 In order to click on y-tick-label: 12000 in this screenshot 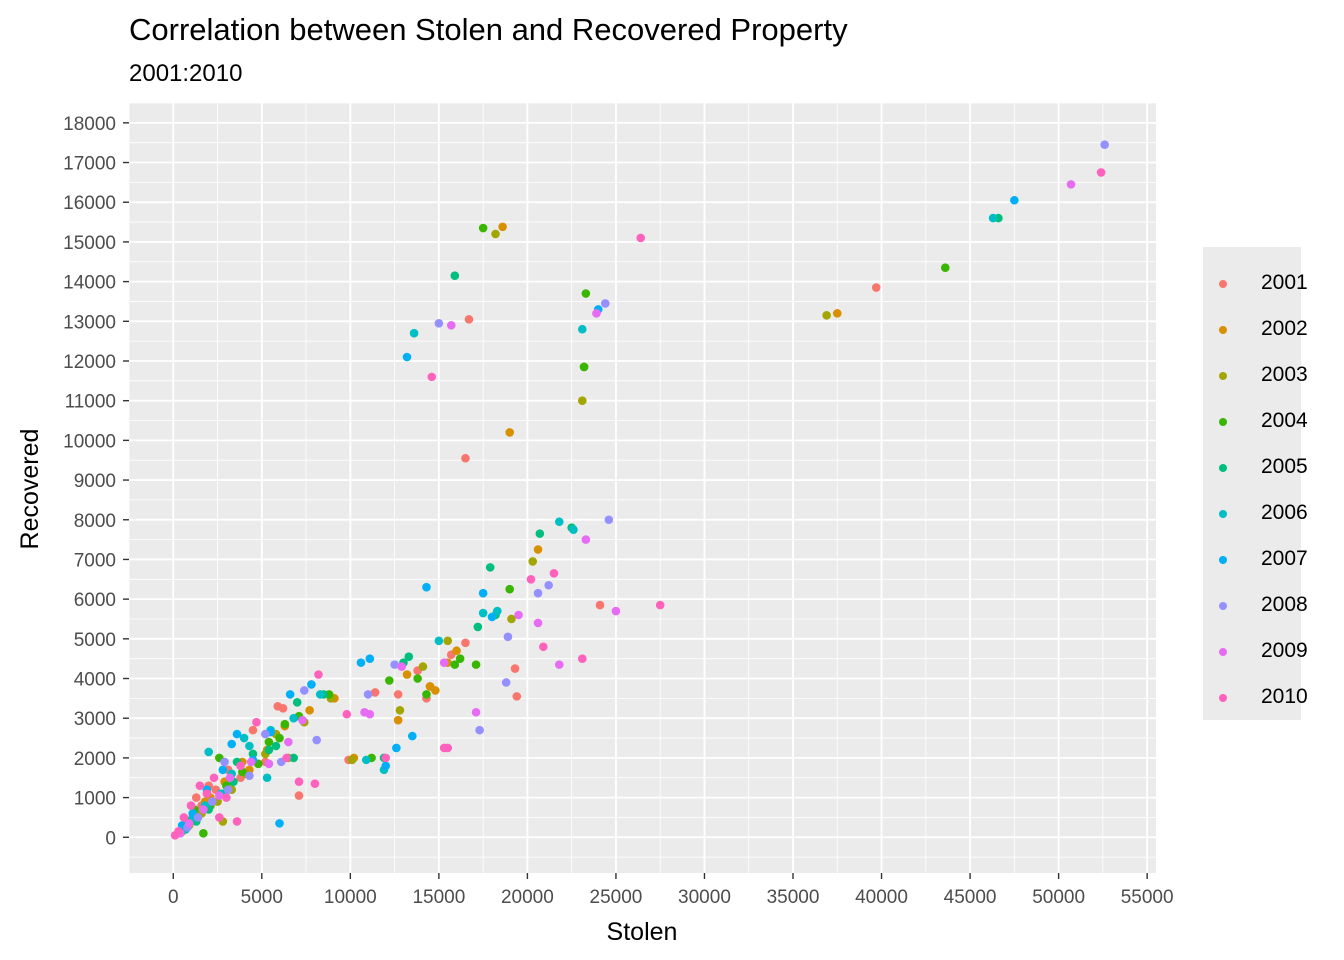, I will do `click(89, 362)`.